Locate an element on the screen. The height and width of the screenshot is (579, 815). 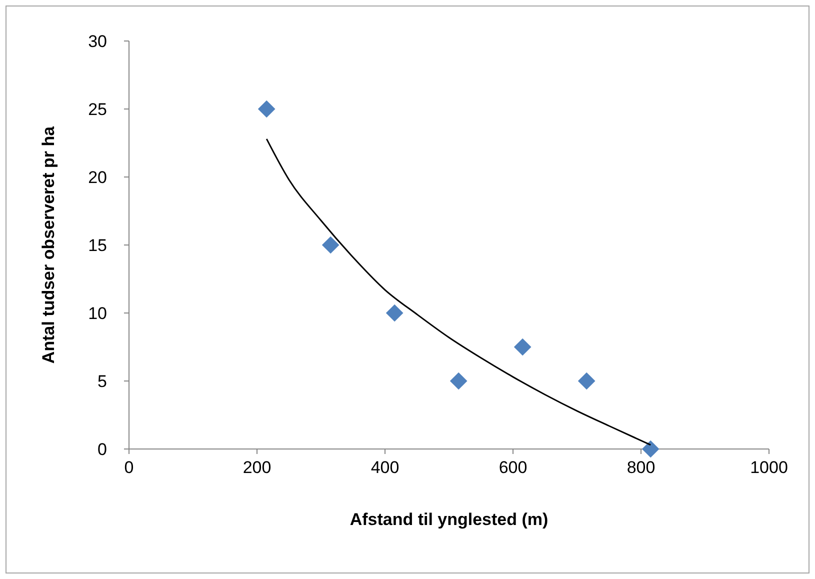
y-tick-label: 15 is located at coordinates (97, 245).